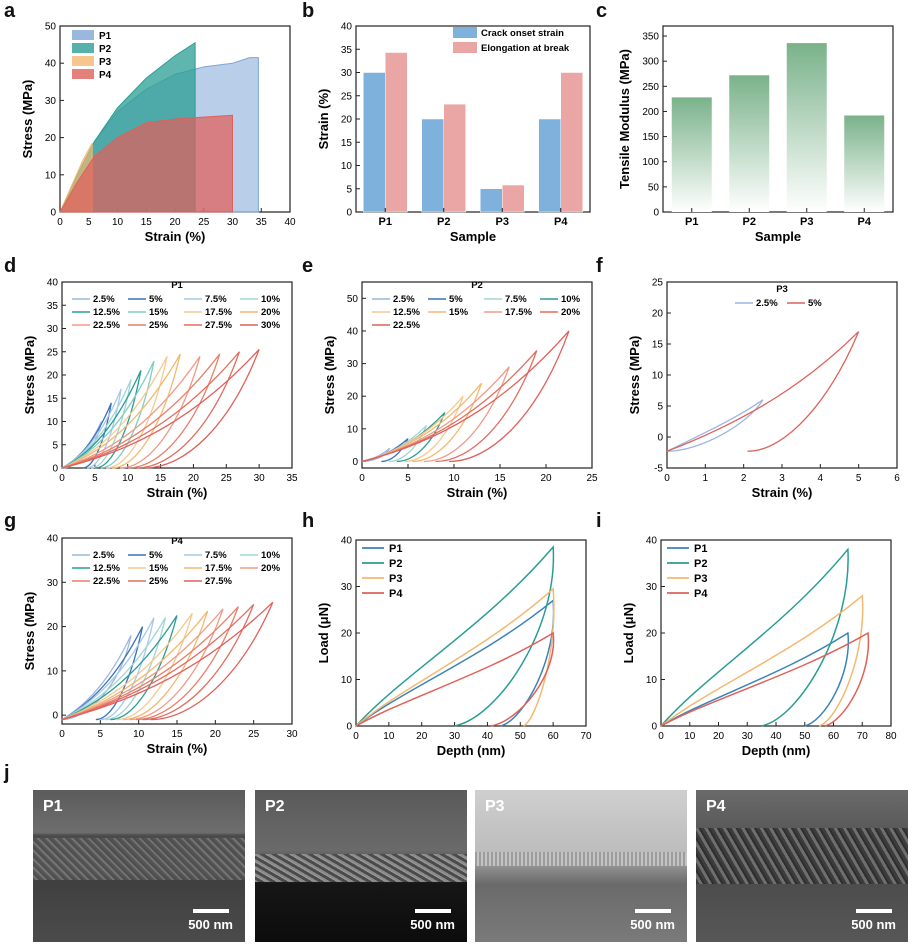 This screenshot has width=913, height=946. I want to click on hysteresis-loop-5%, so click(102, 673).